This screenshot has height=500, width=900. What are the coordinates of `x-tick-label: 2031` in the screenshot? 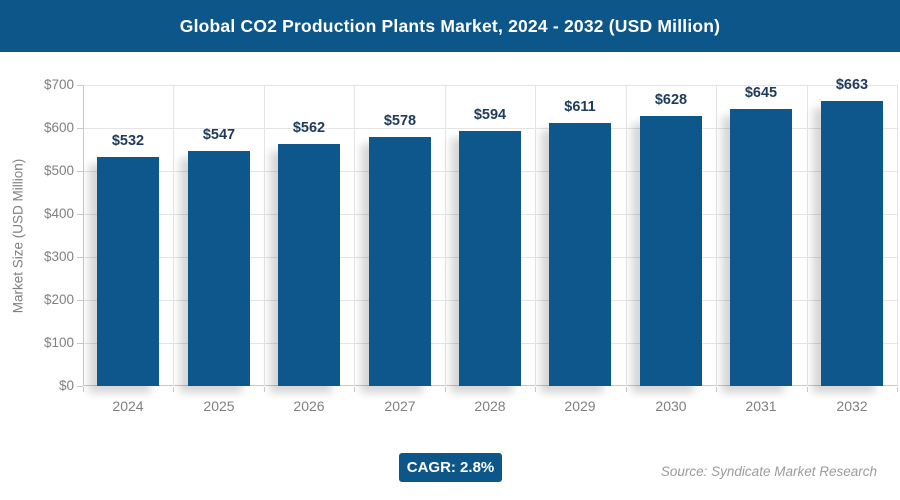 It's located at (761, 406).